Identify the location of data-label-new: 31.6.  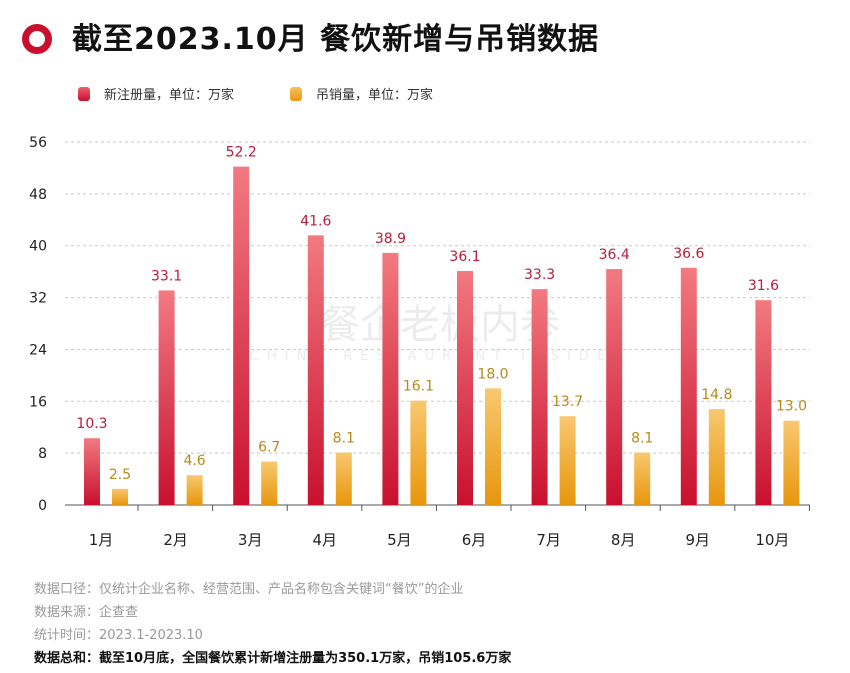
(763, 286).